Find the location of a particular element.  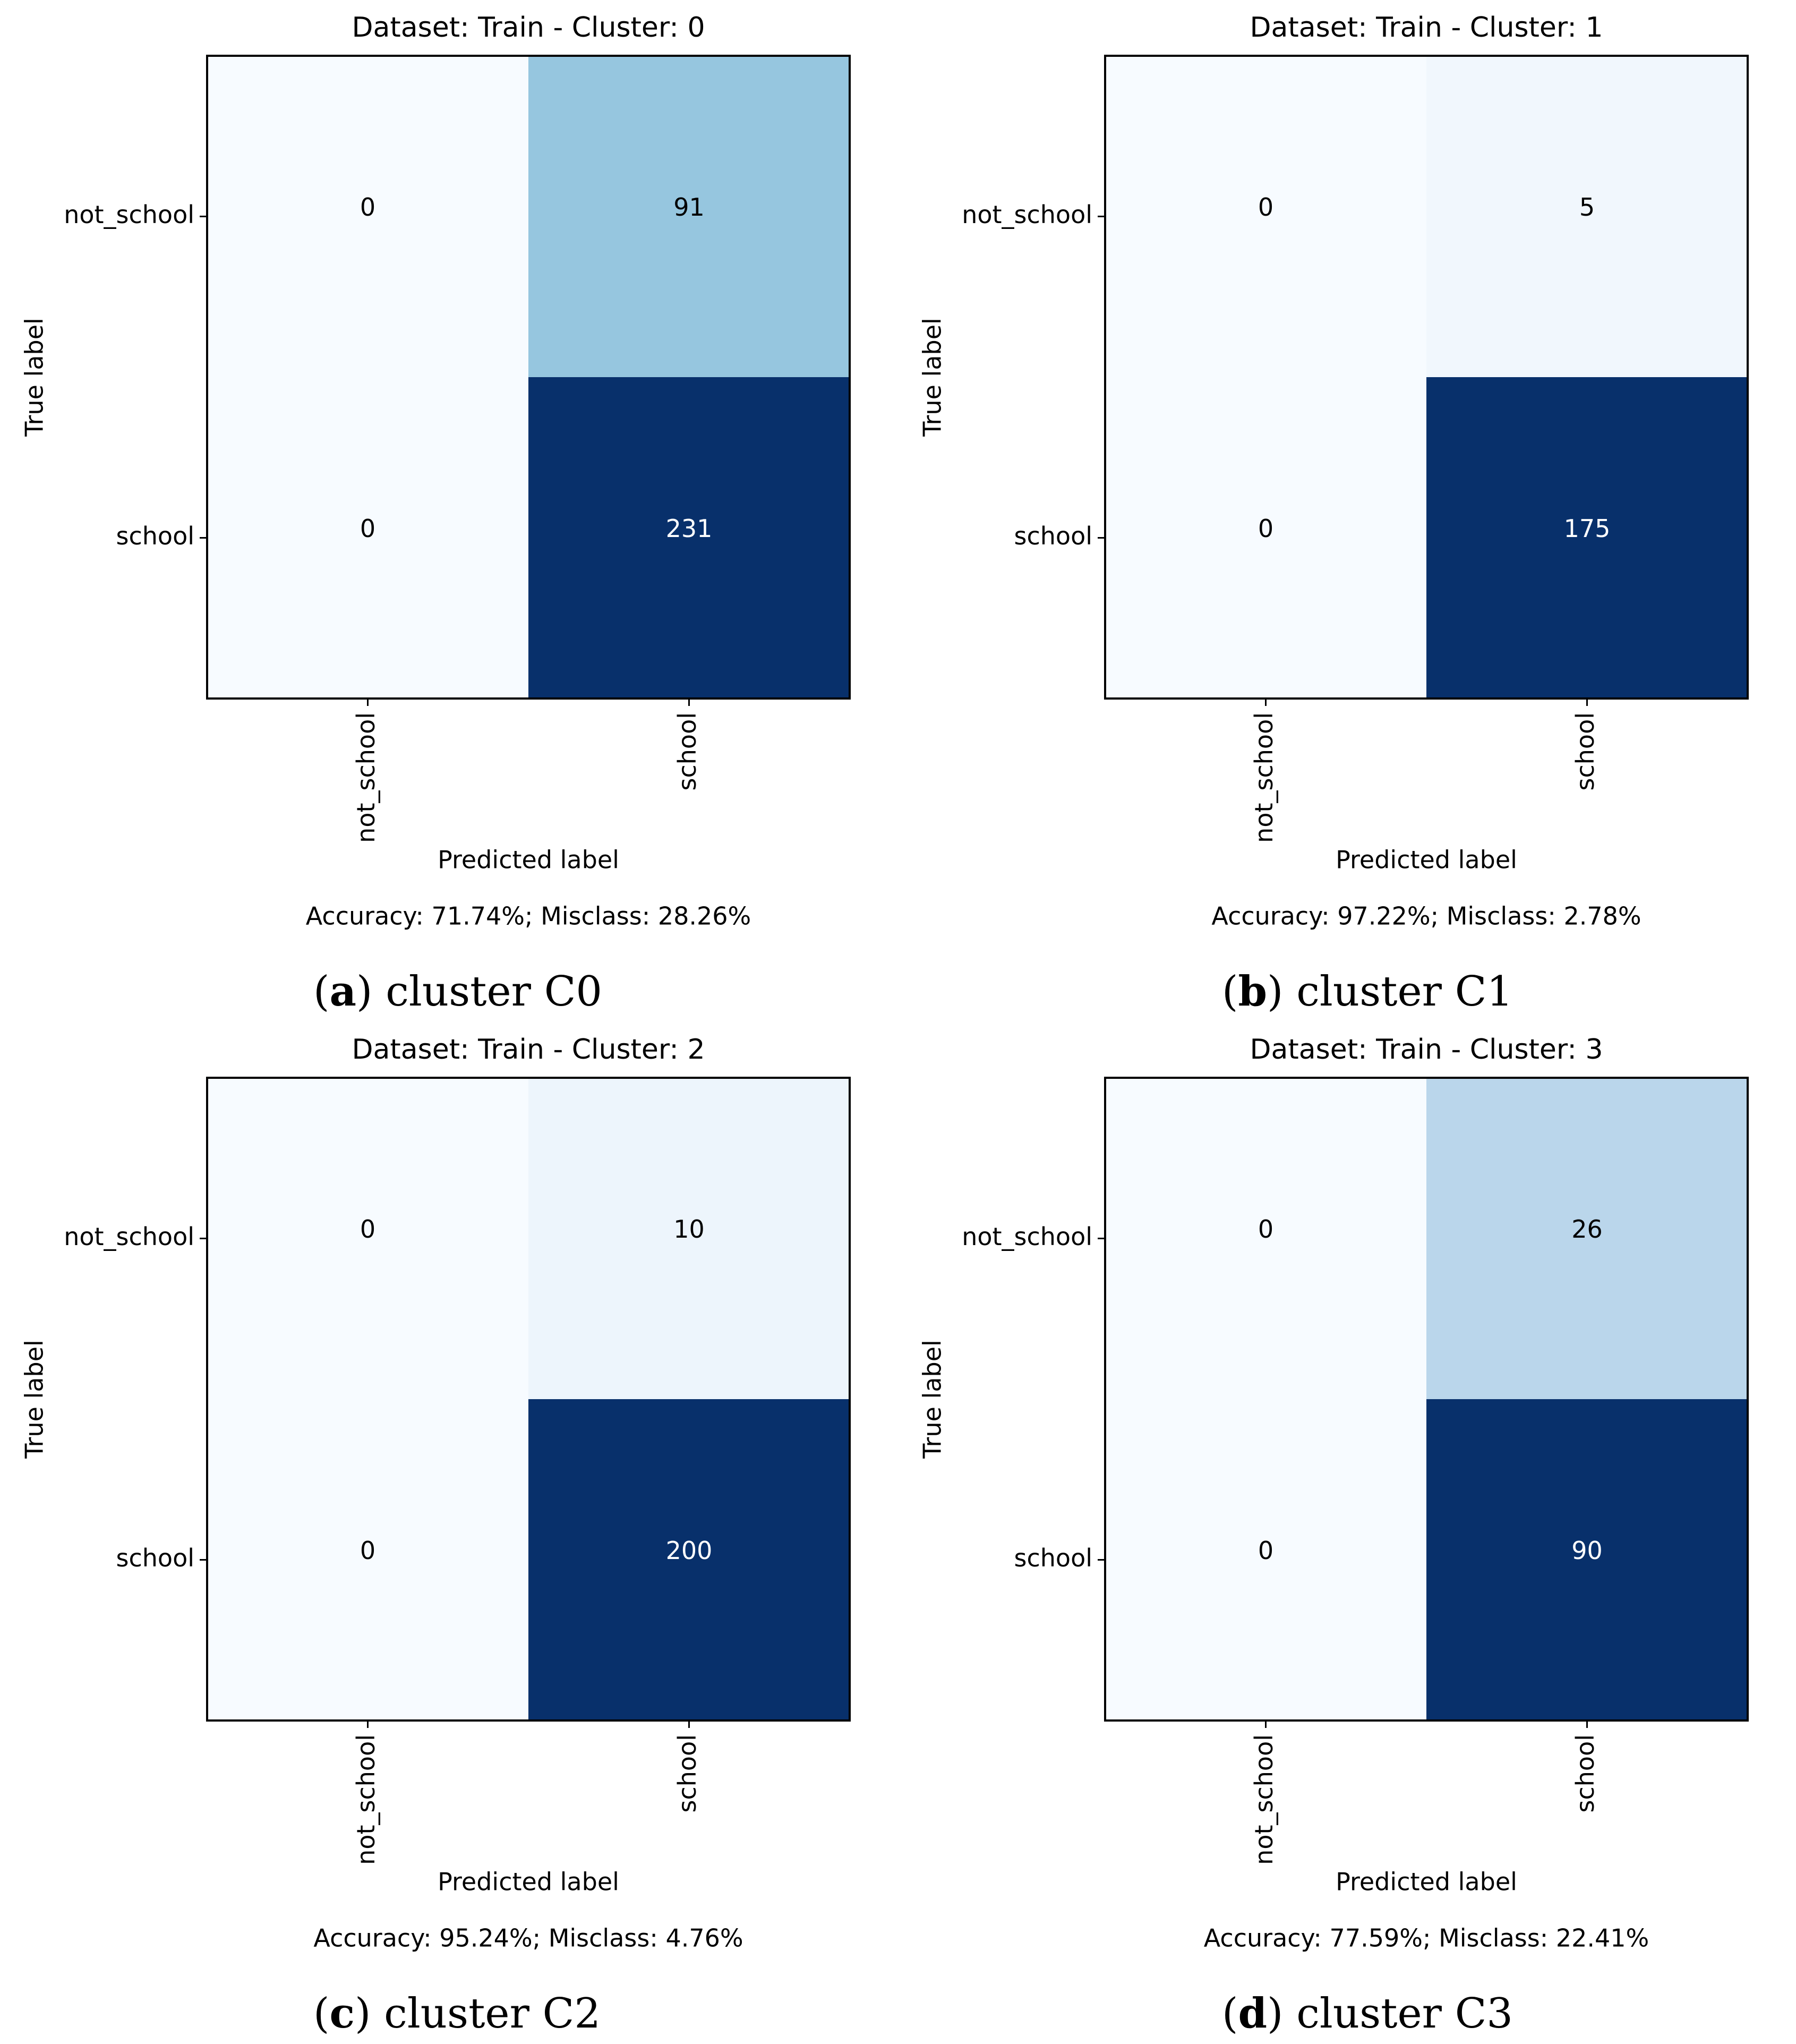

chart-title: Dataset: Train - Cluster: 0 is located at coordinates (529, 28).